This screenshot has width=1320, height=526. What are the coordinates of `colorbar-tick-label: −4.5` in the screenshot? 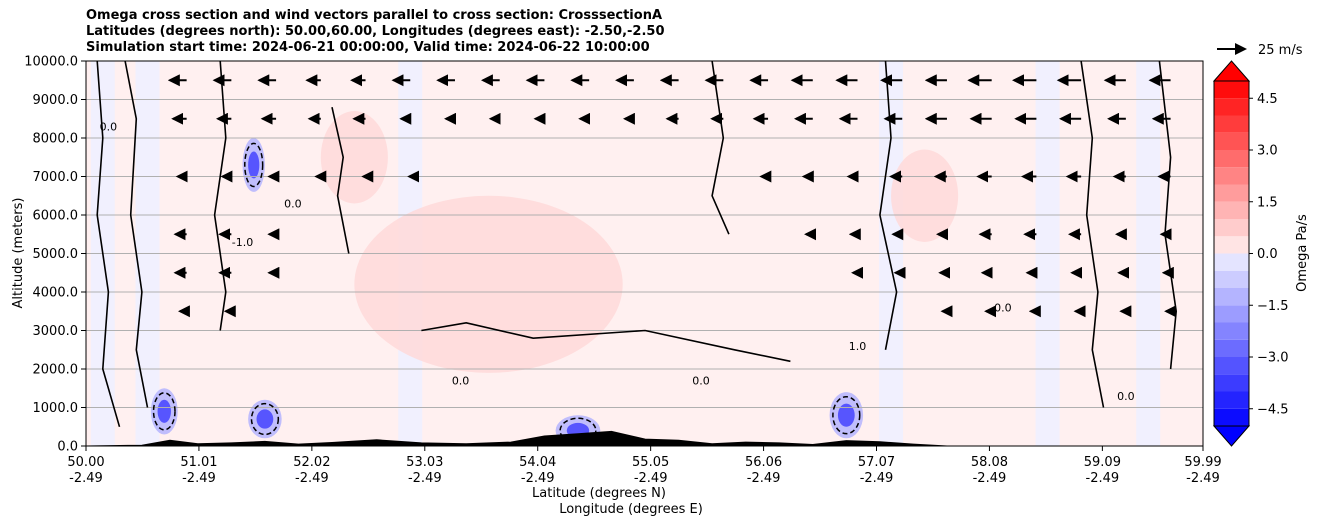 It's located at (1273, 409).